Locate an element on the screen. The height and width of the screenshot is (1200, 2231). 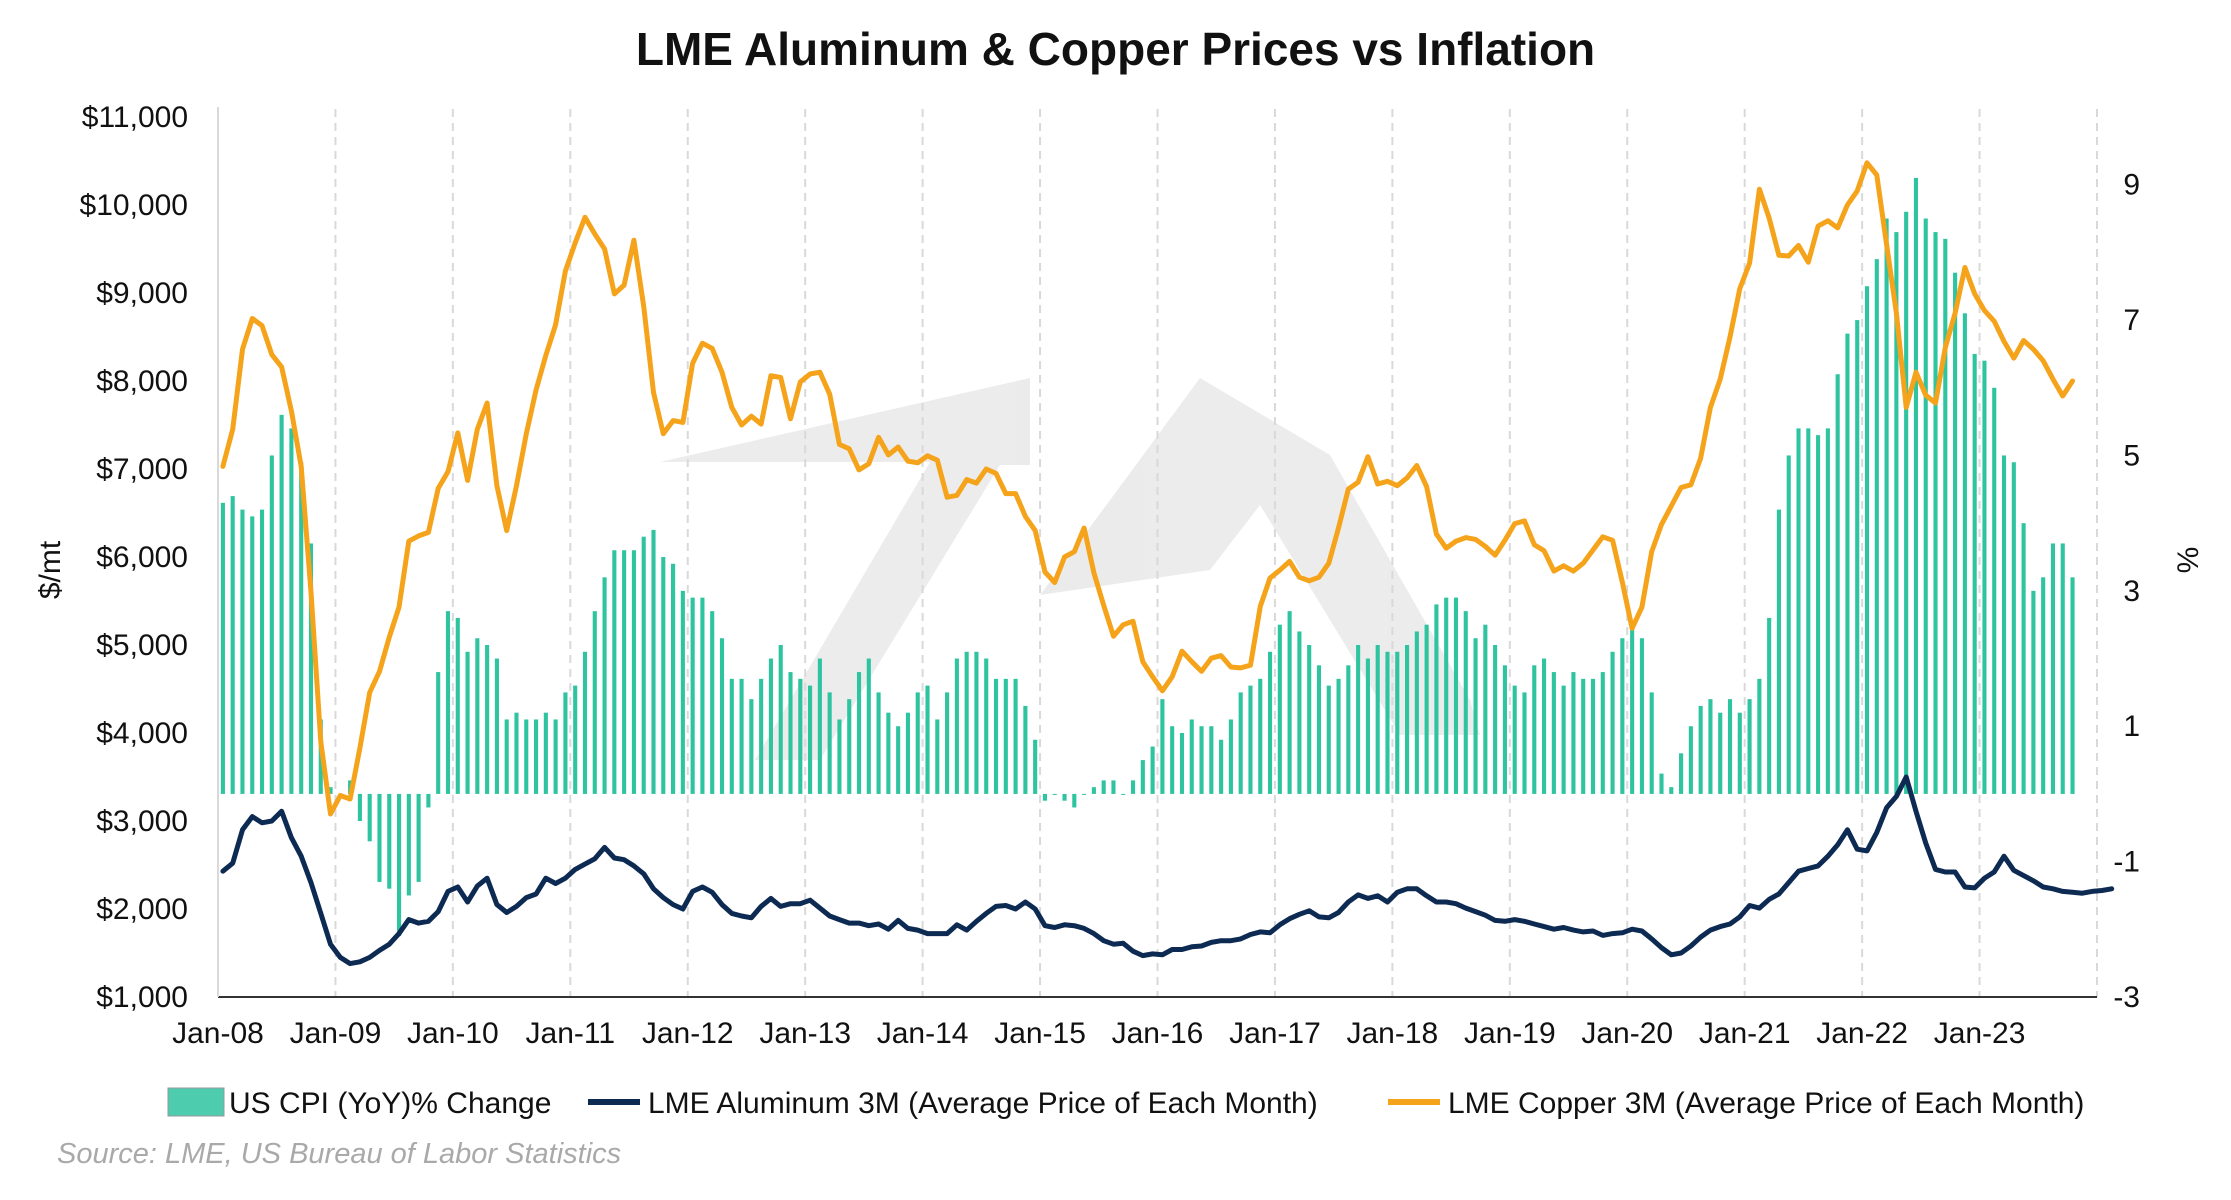
y-left-tick-label: $9,000 is located at coordinates (142, 293).